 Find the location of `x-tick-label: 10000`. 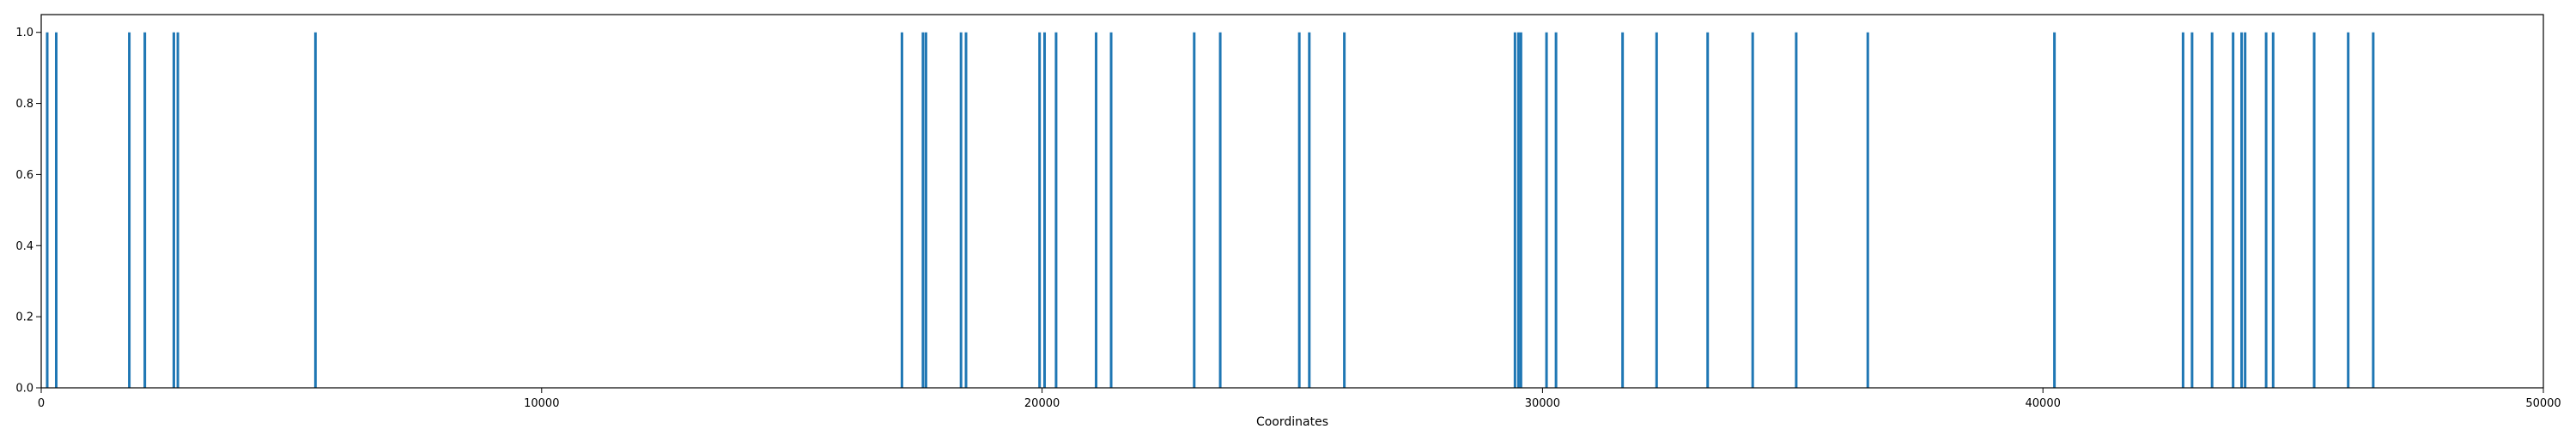

x-tick-label: 10000 is located at coordinates (541, 404).